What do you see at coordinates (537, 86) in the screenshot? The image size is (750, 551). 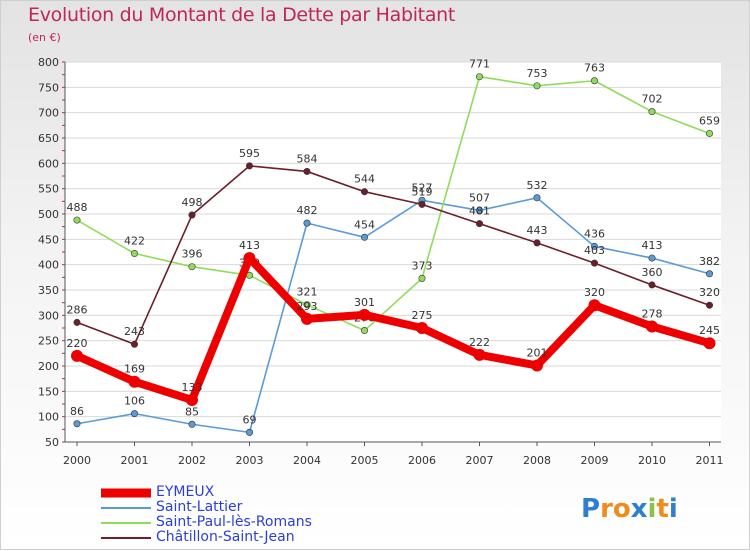 I see `data-point-saint-paul-l-s-romans-2008` at bounding box center [537, 86].